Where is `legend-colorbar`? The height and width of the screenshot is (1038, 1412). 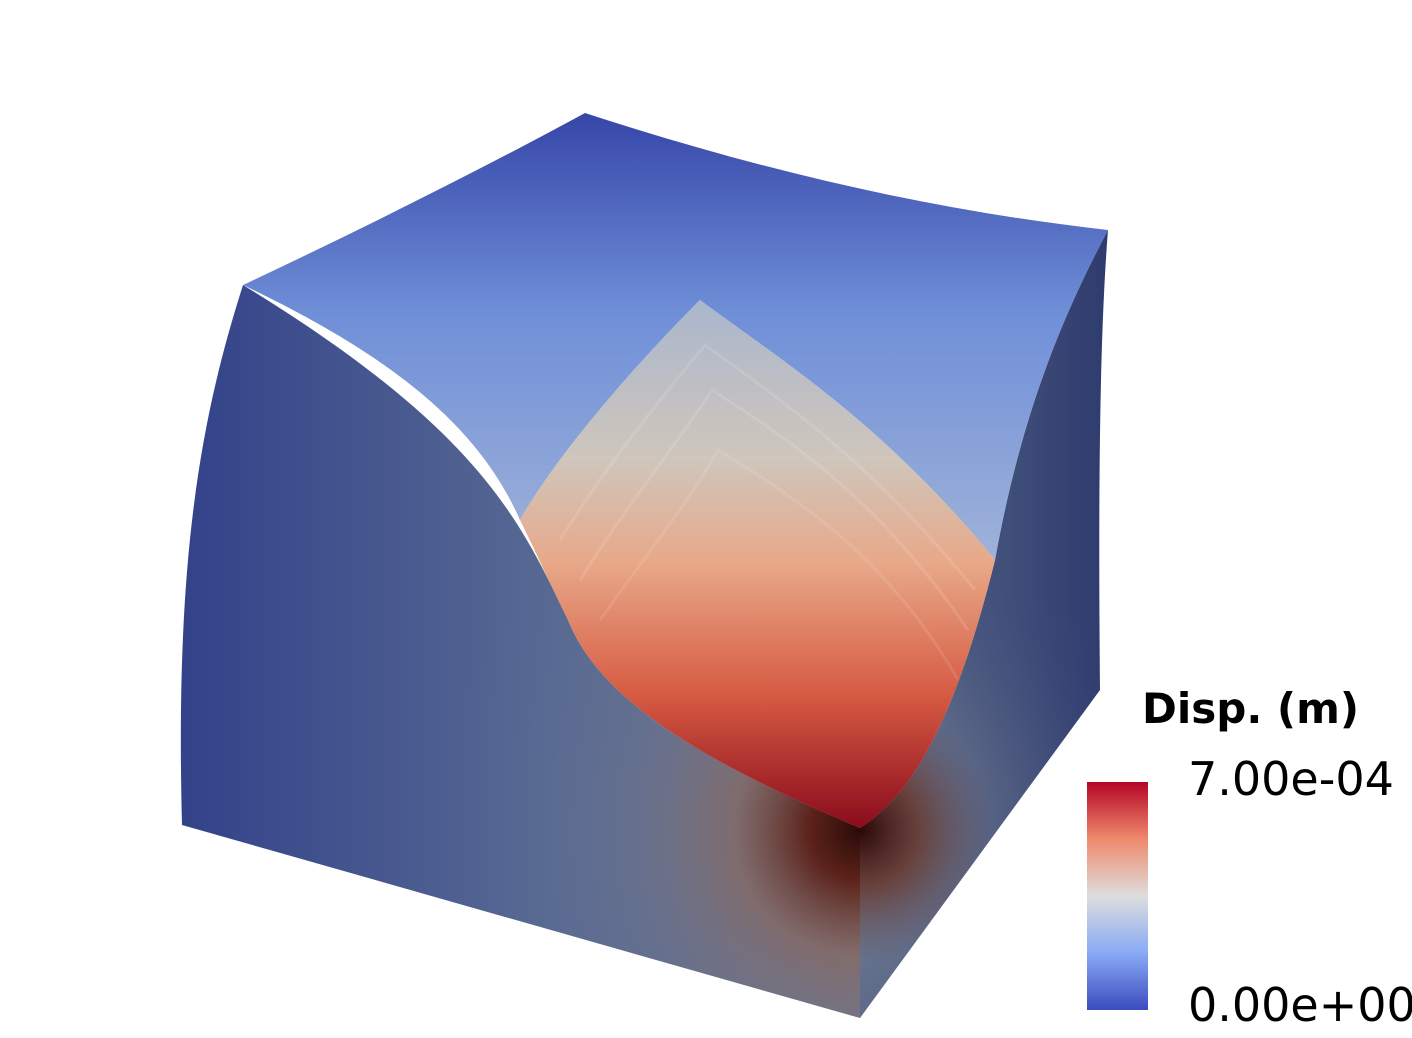 legend-colorbar is located at coordinates (1117, 896).